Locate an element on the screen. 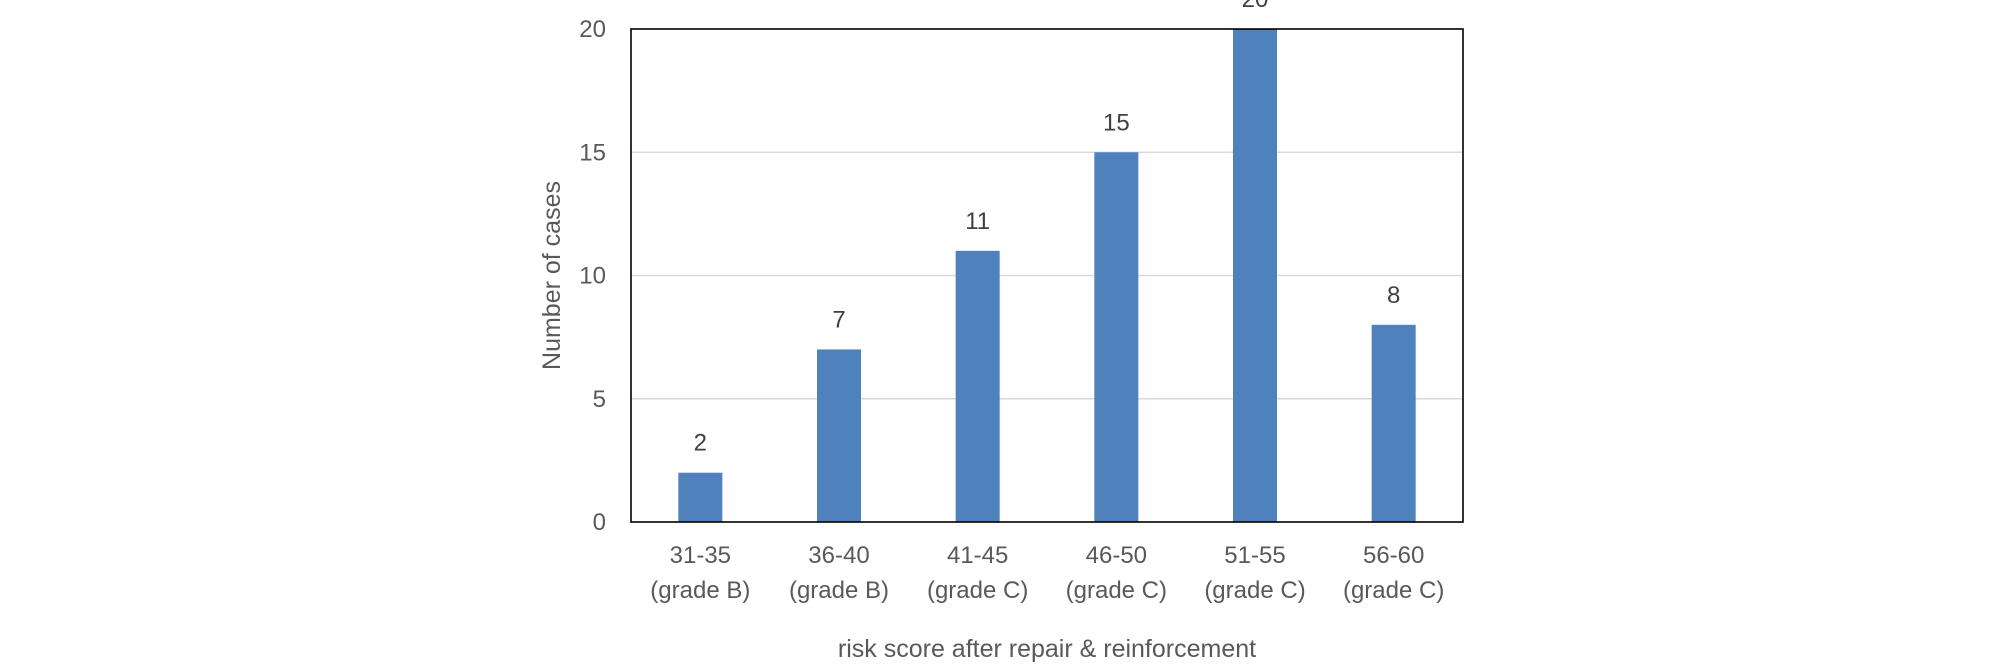 The height and width of the screenshot is (668, 2008). bar-data-label: 20 is located at coordinates (1255, 6).